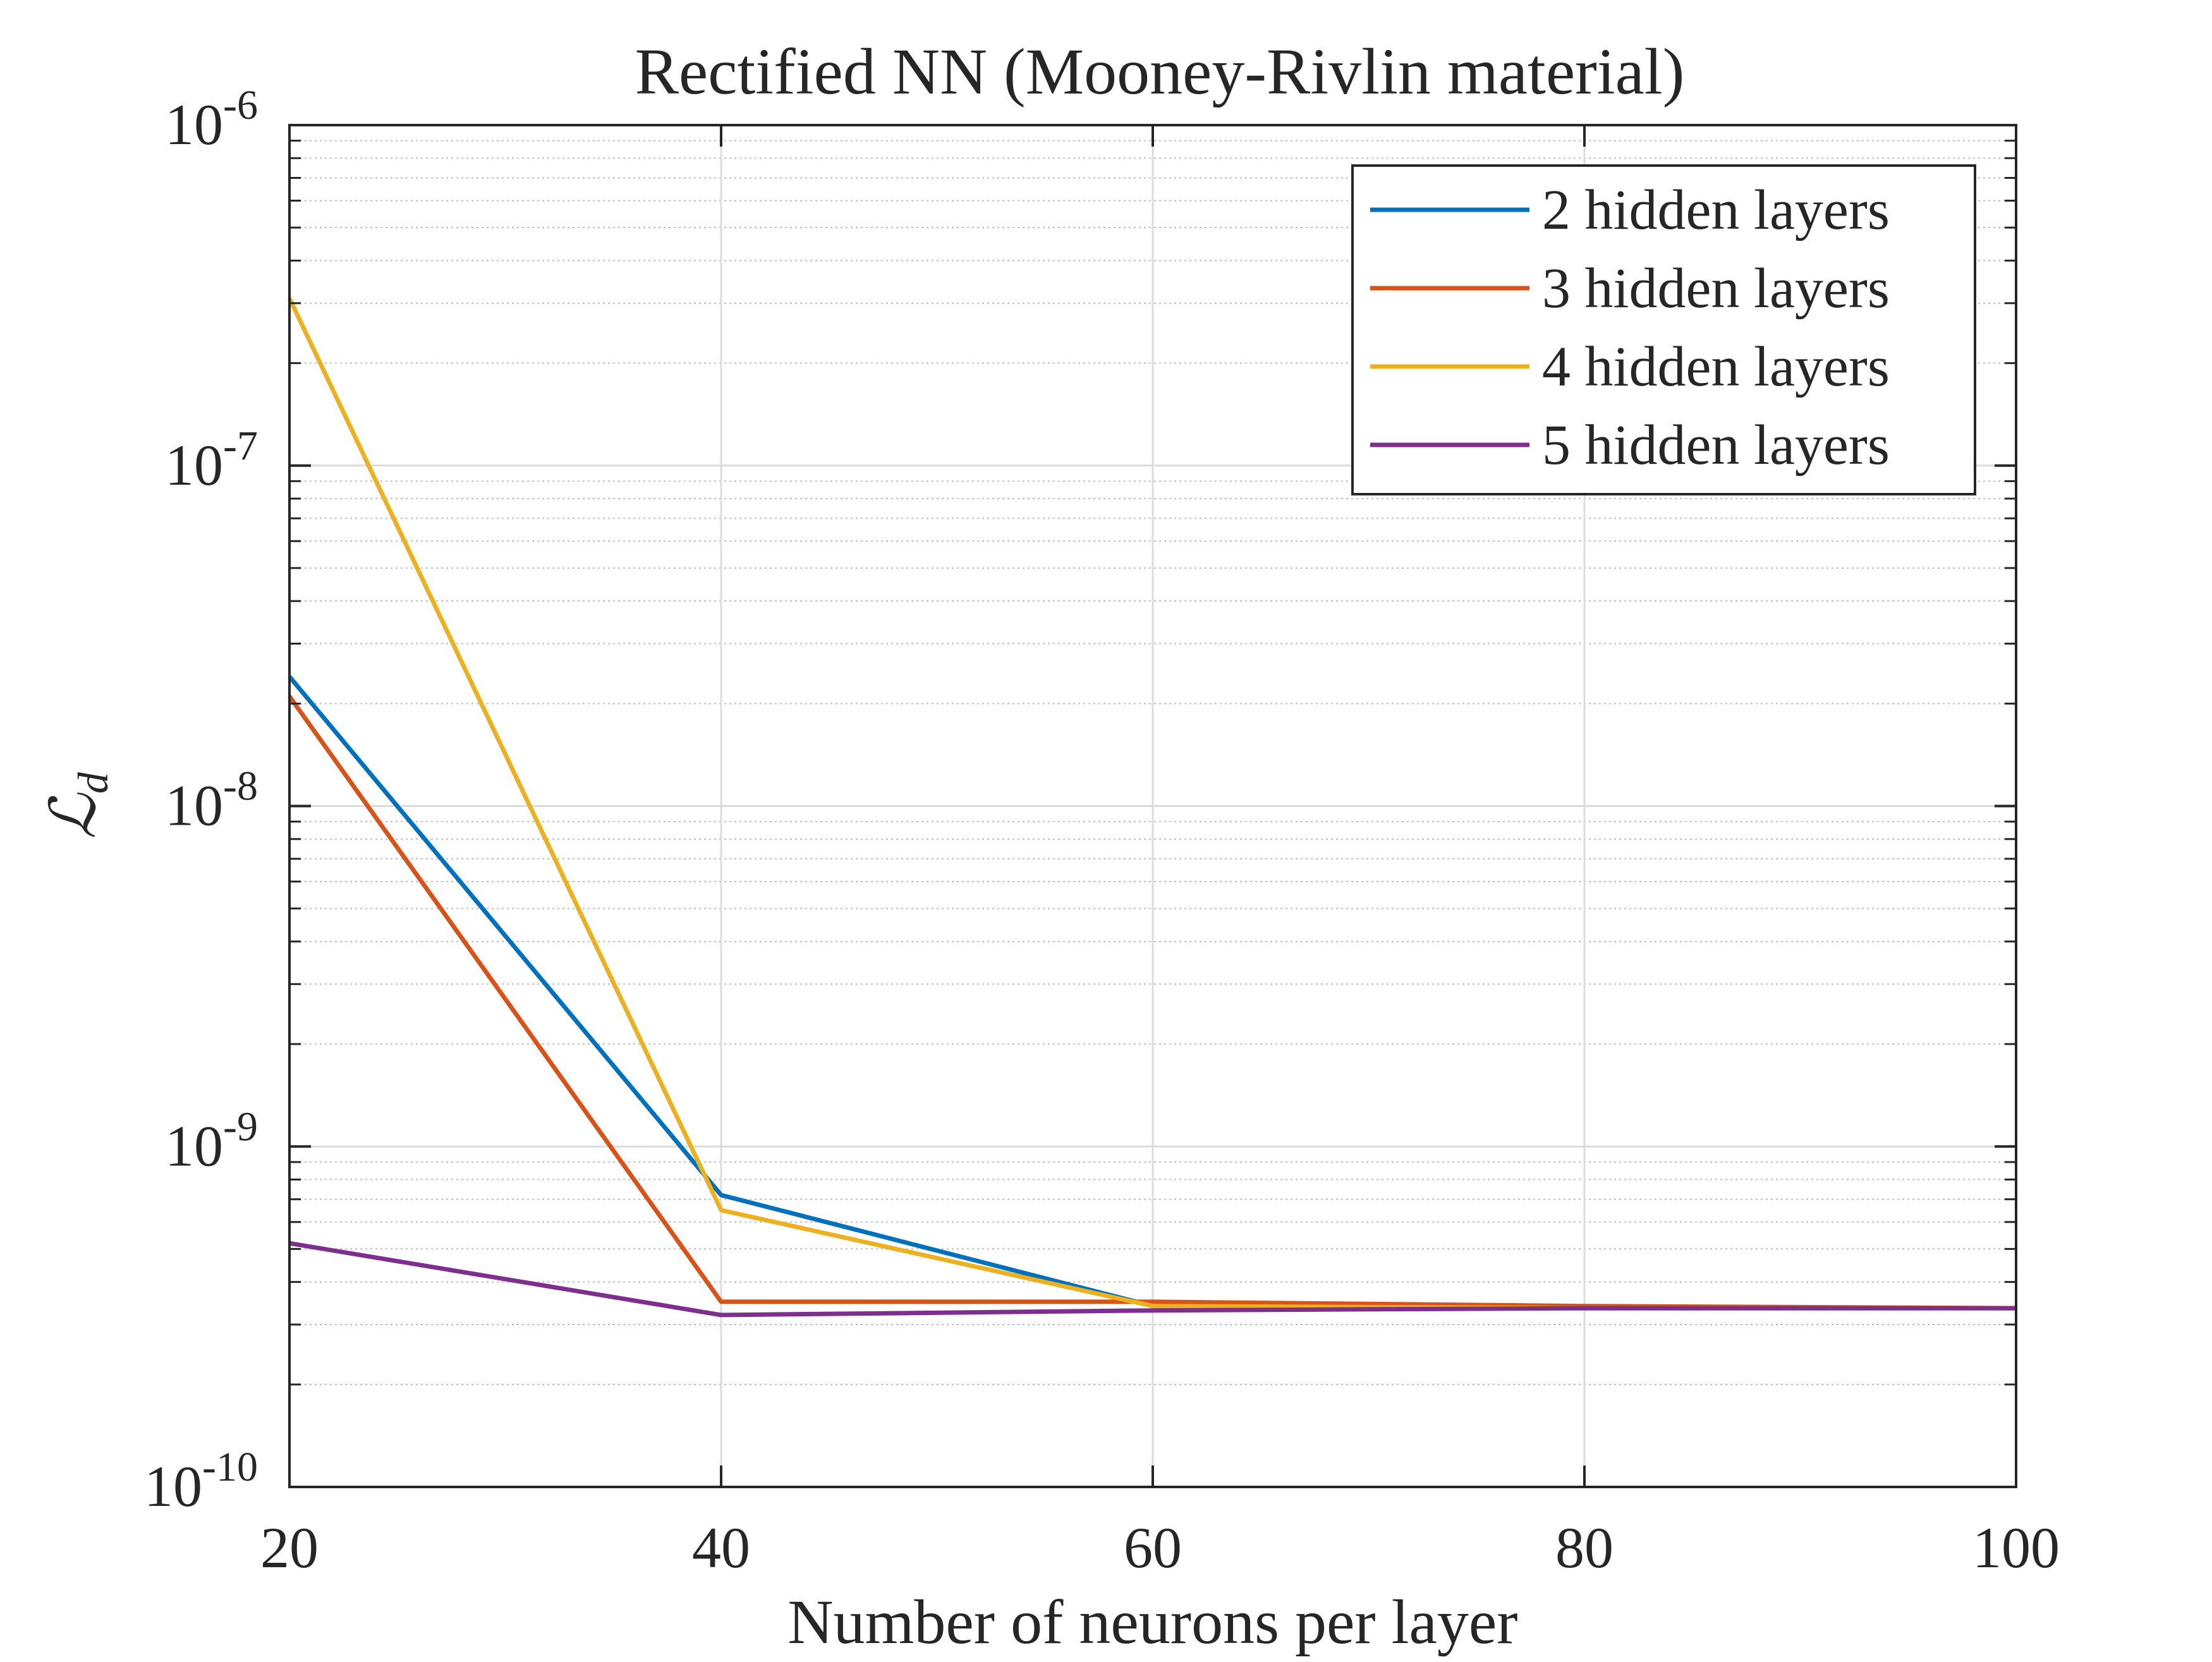 The height and width of the screenshot is (1662, 2212). What do you see at coordinates (1584, 1547) in the screenshot?
I see `x-tick-label: 80` at bounding box center [1584, 1547].